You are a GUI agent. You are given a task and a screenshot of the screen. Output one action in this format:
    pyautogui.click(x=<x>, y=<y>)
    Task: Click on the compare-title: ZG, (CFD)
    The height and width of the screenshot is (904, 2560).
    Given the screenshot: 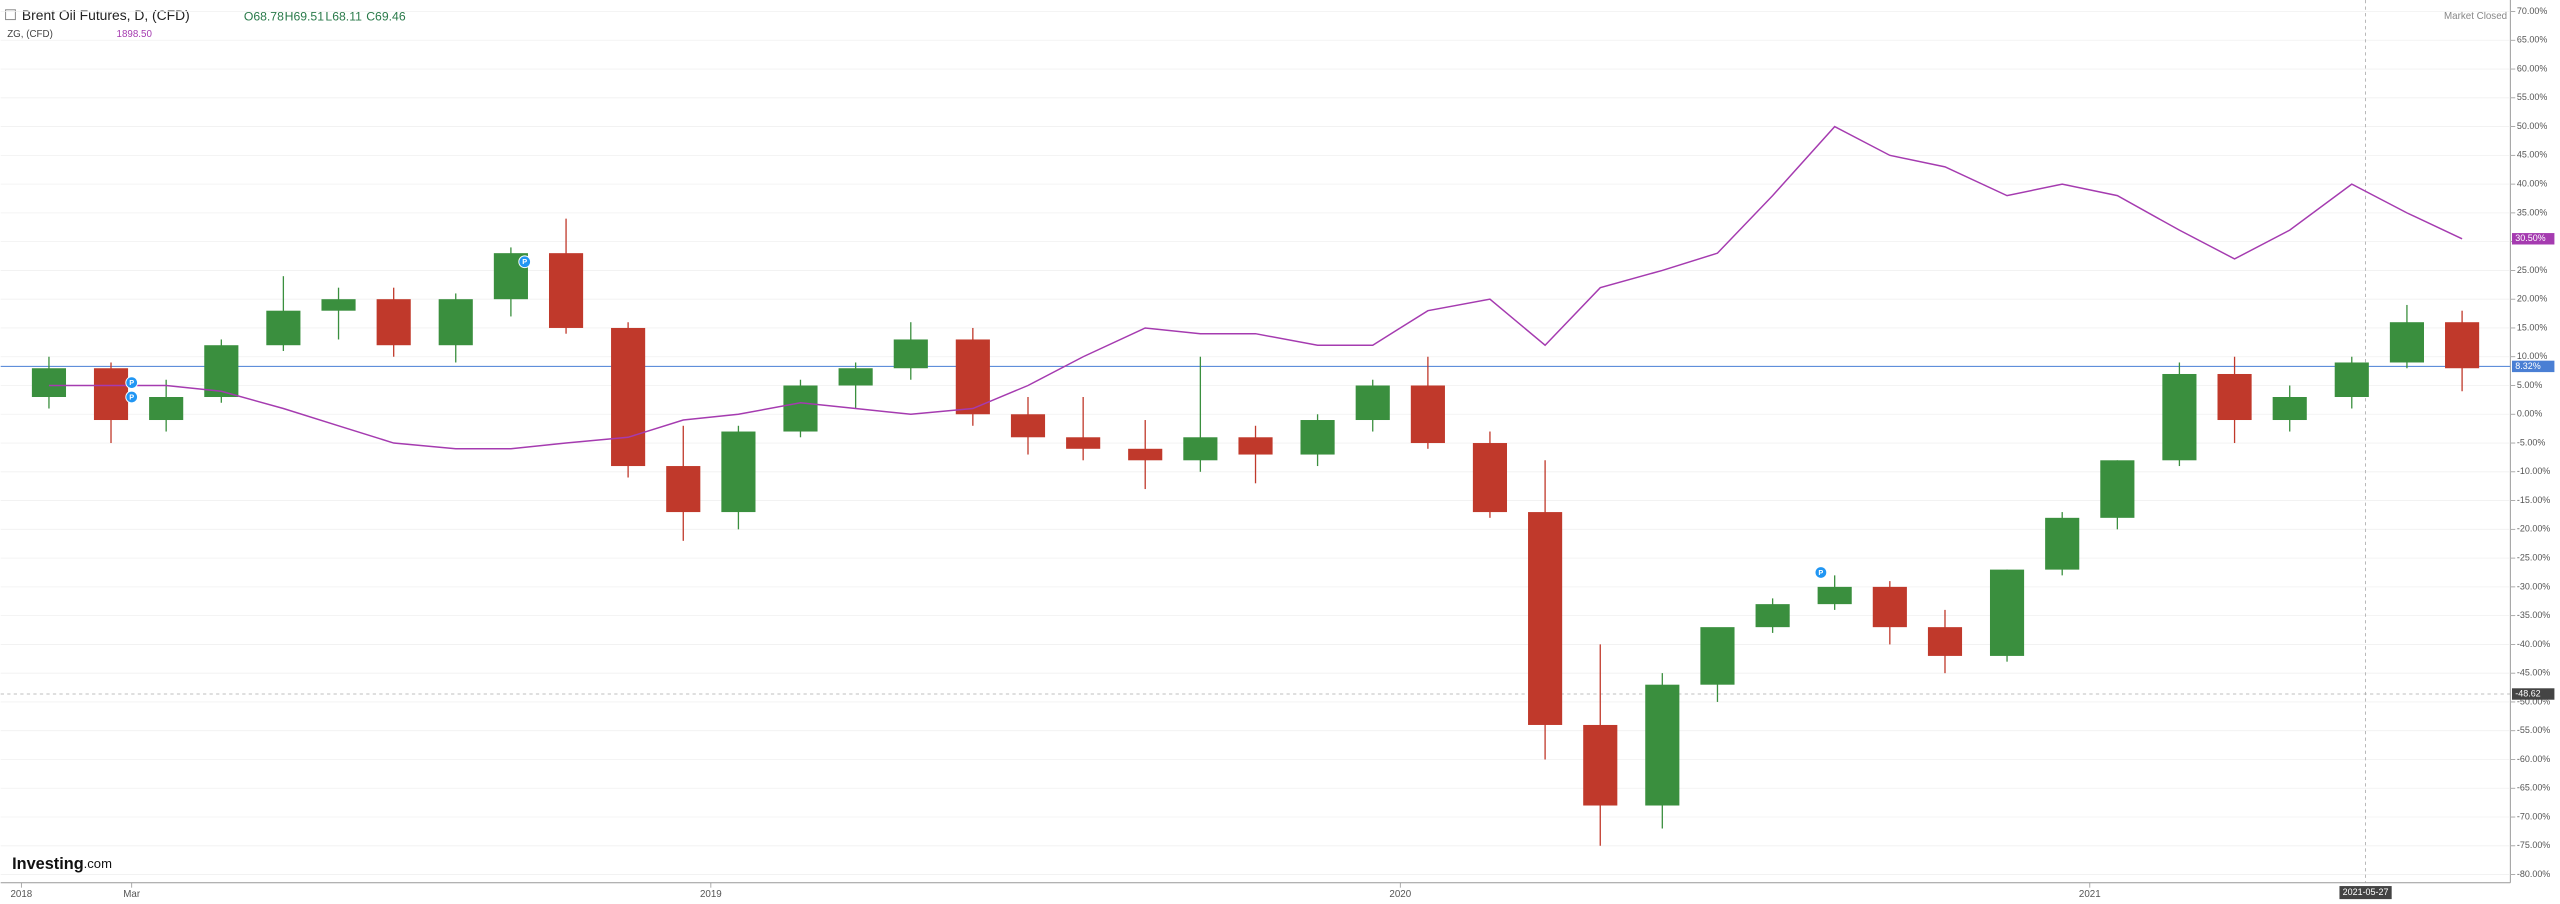 What is the action you would take?
    pyautogui.click(x=30, y=34)
    